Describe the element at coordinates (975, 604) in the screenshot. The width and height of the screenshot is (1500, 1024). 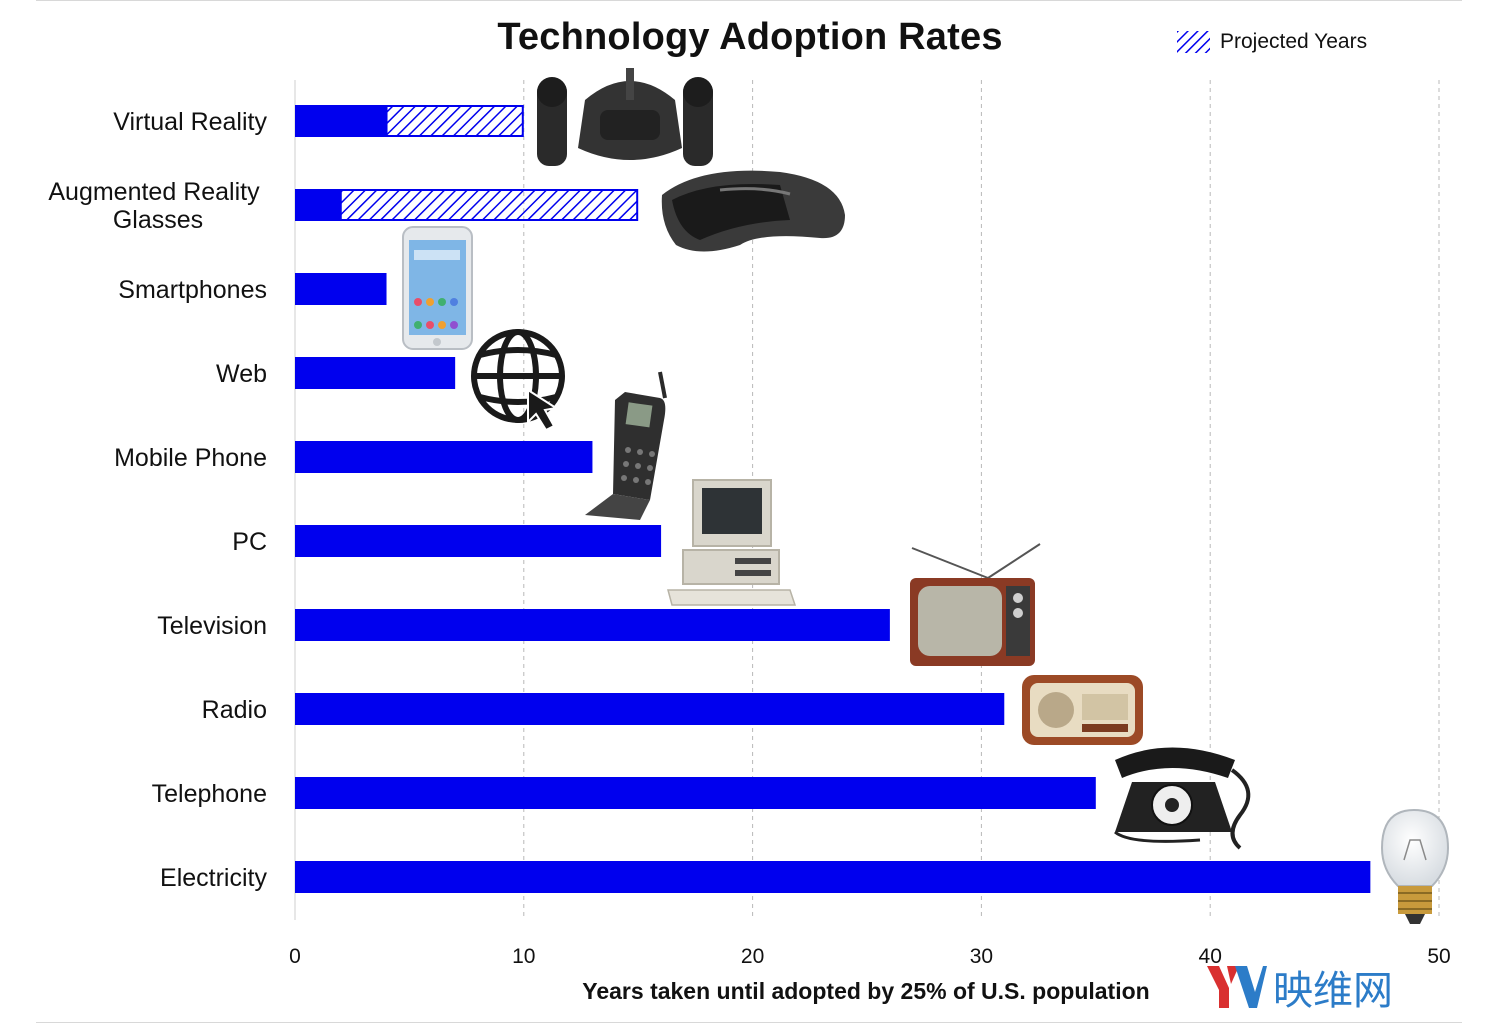
I see `television-icon` at that location.